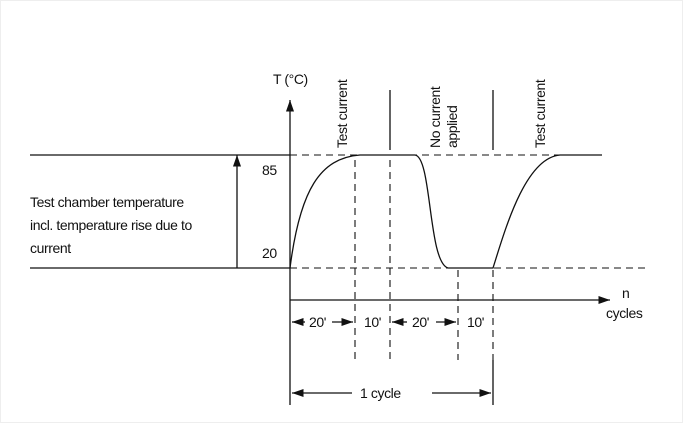 This screenshot has width=683, height=423. Describe the element at coordinates (111, 225) in the screenshot. I see `note: incl. temperature rise due to` at that location.